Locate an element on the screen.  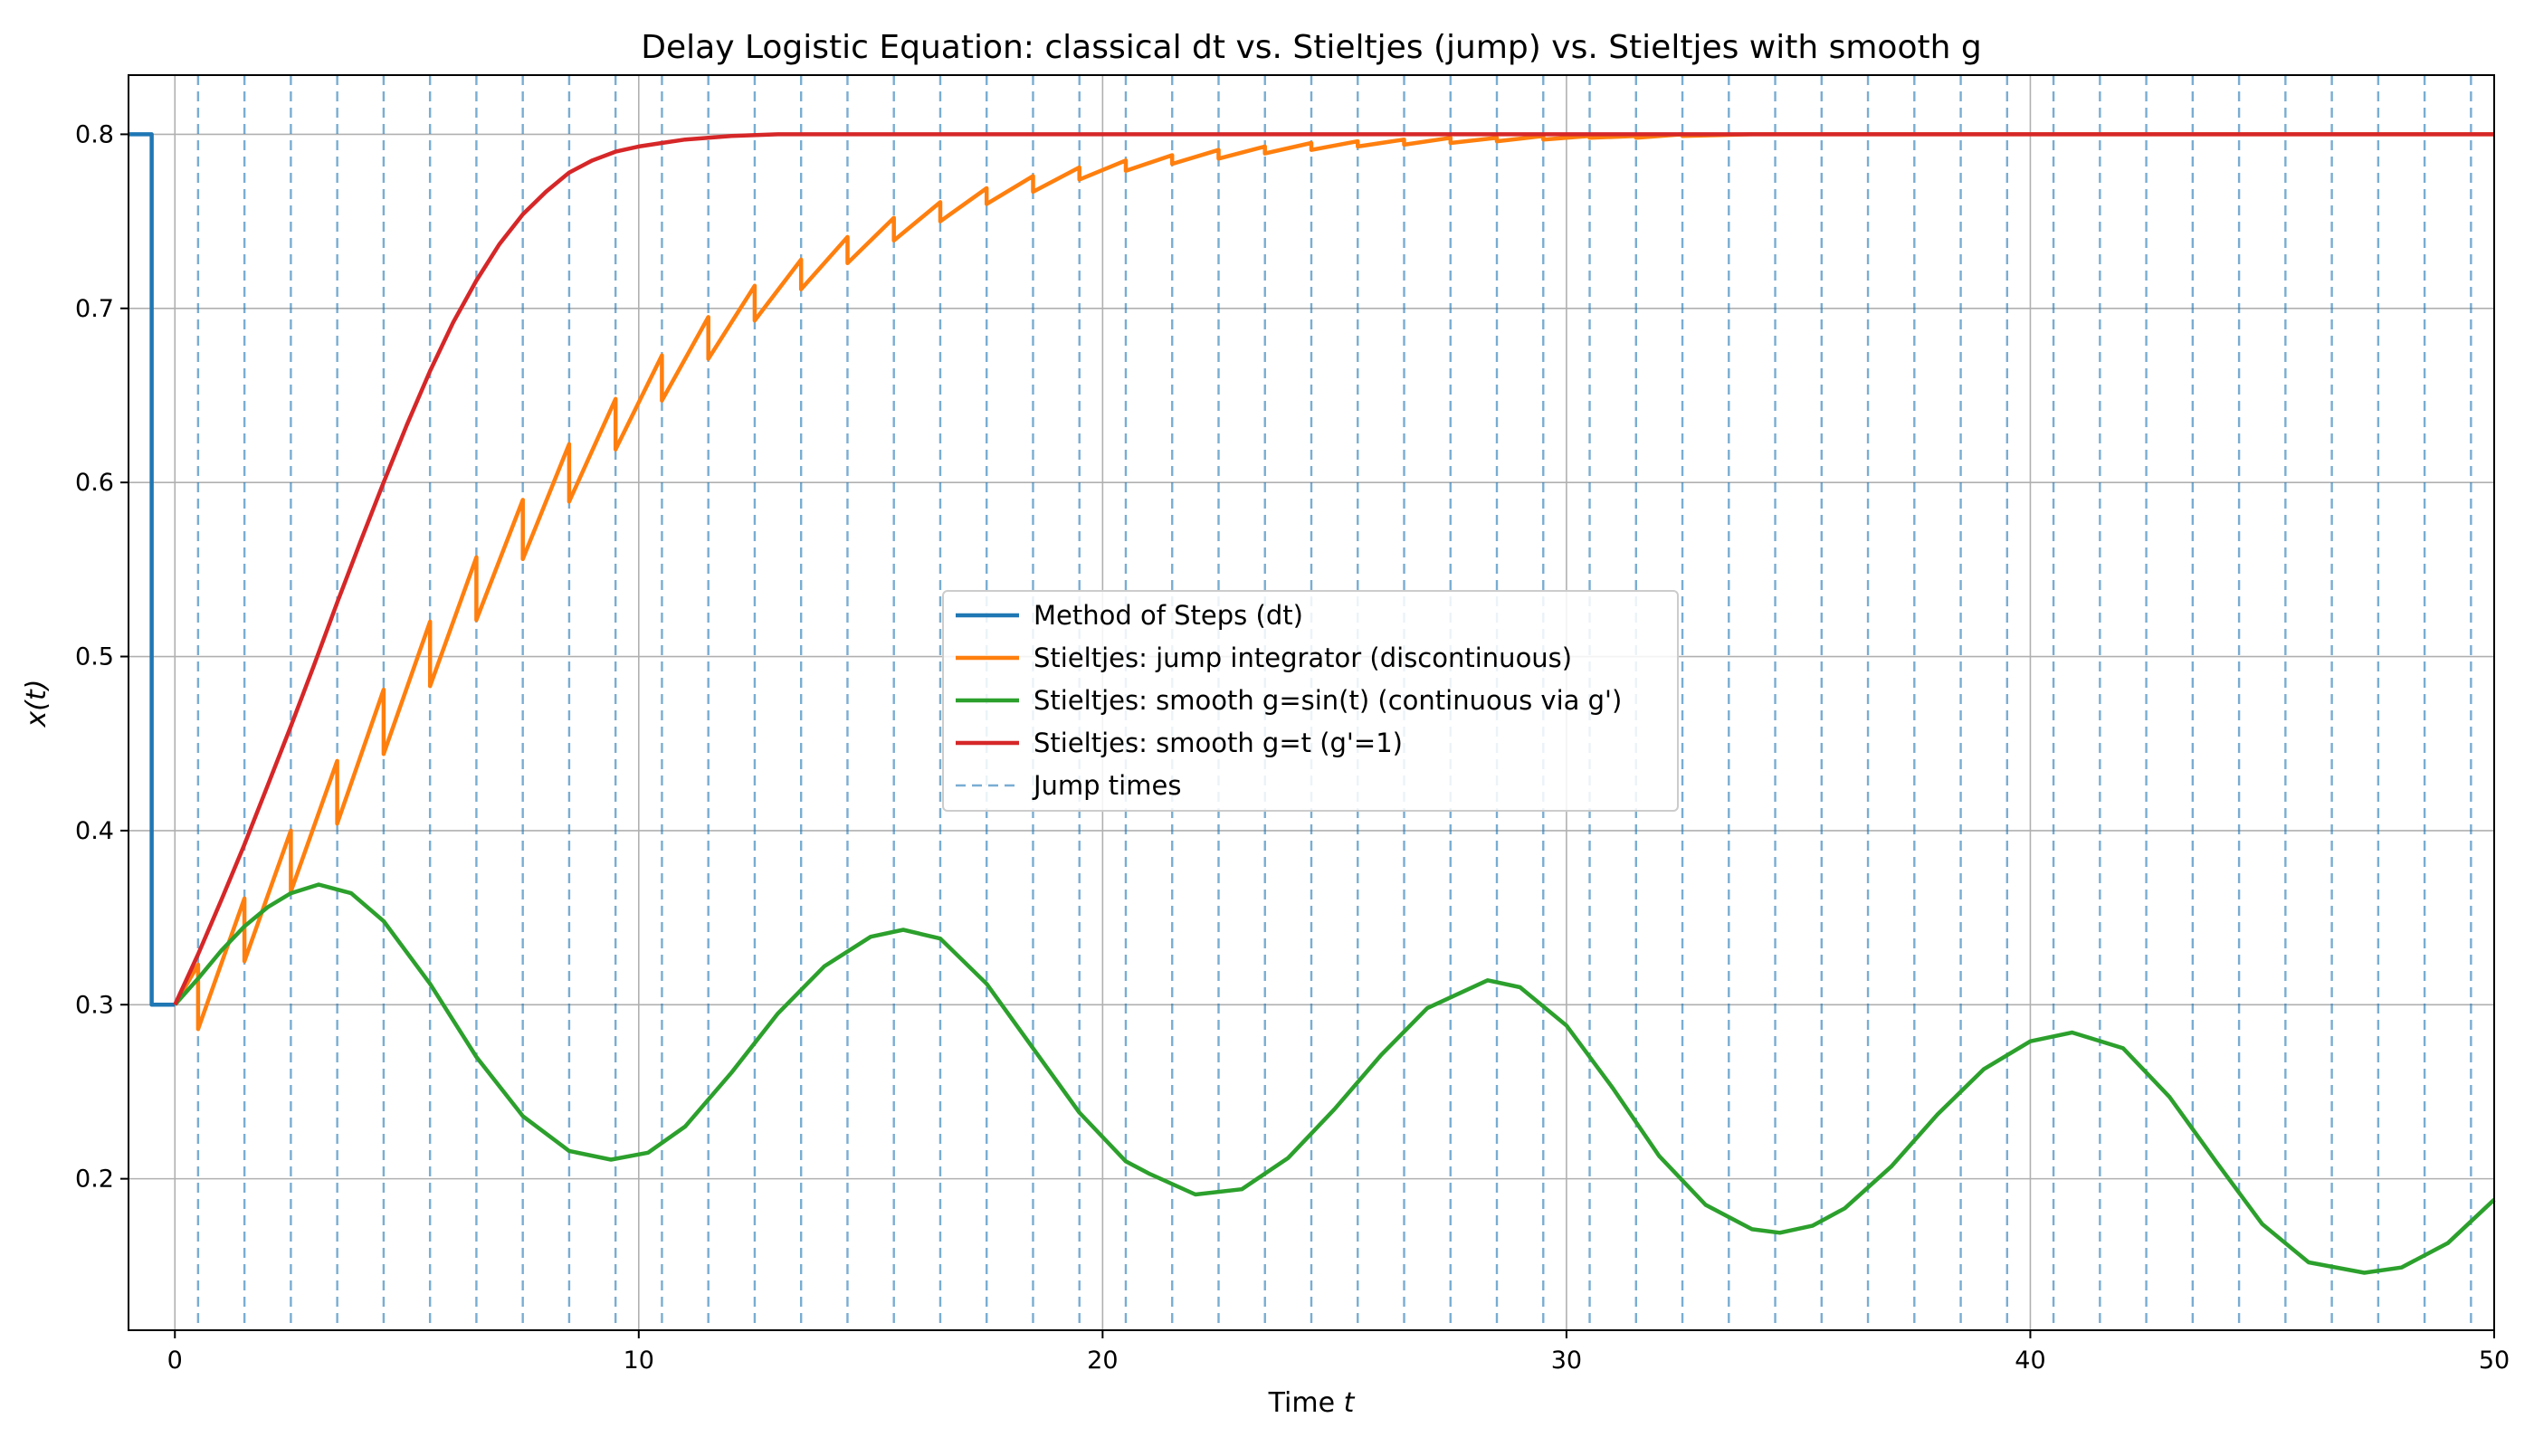
y-tick-label: 0.6 is located at coordinates (94, 483).